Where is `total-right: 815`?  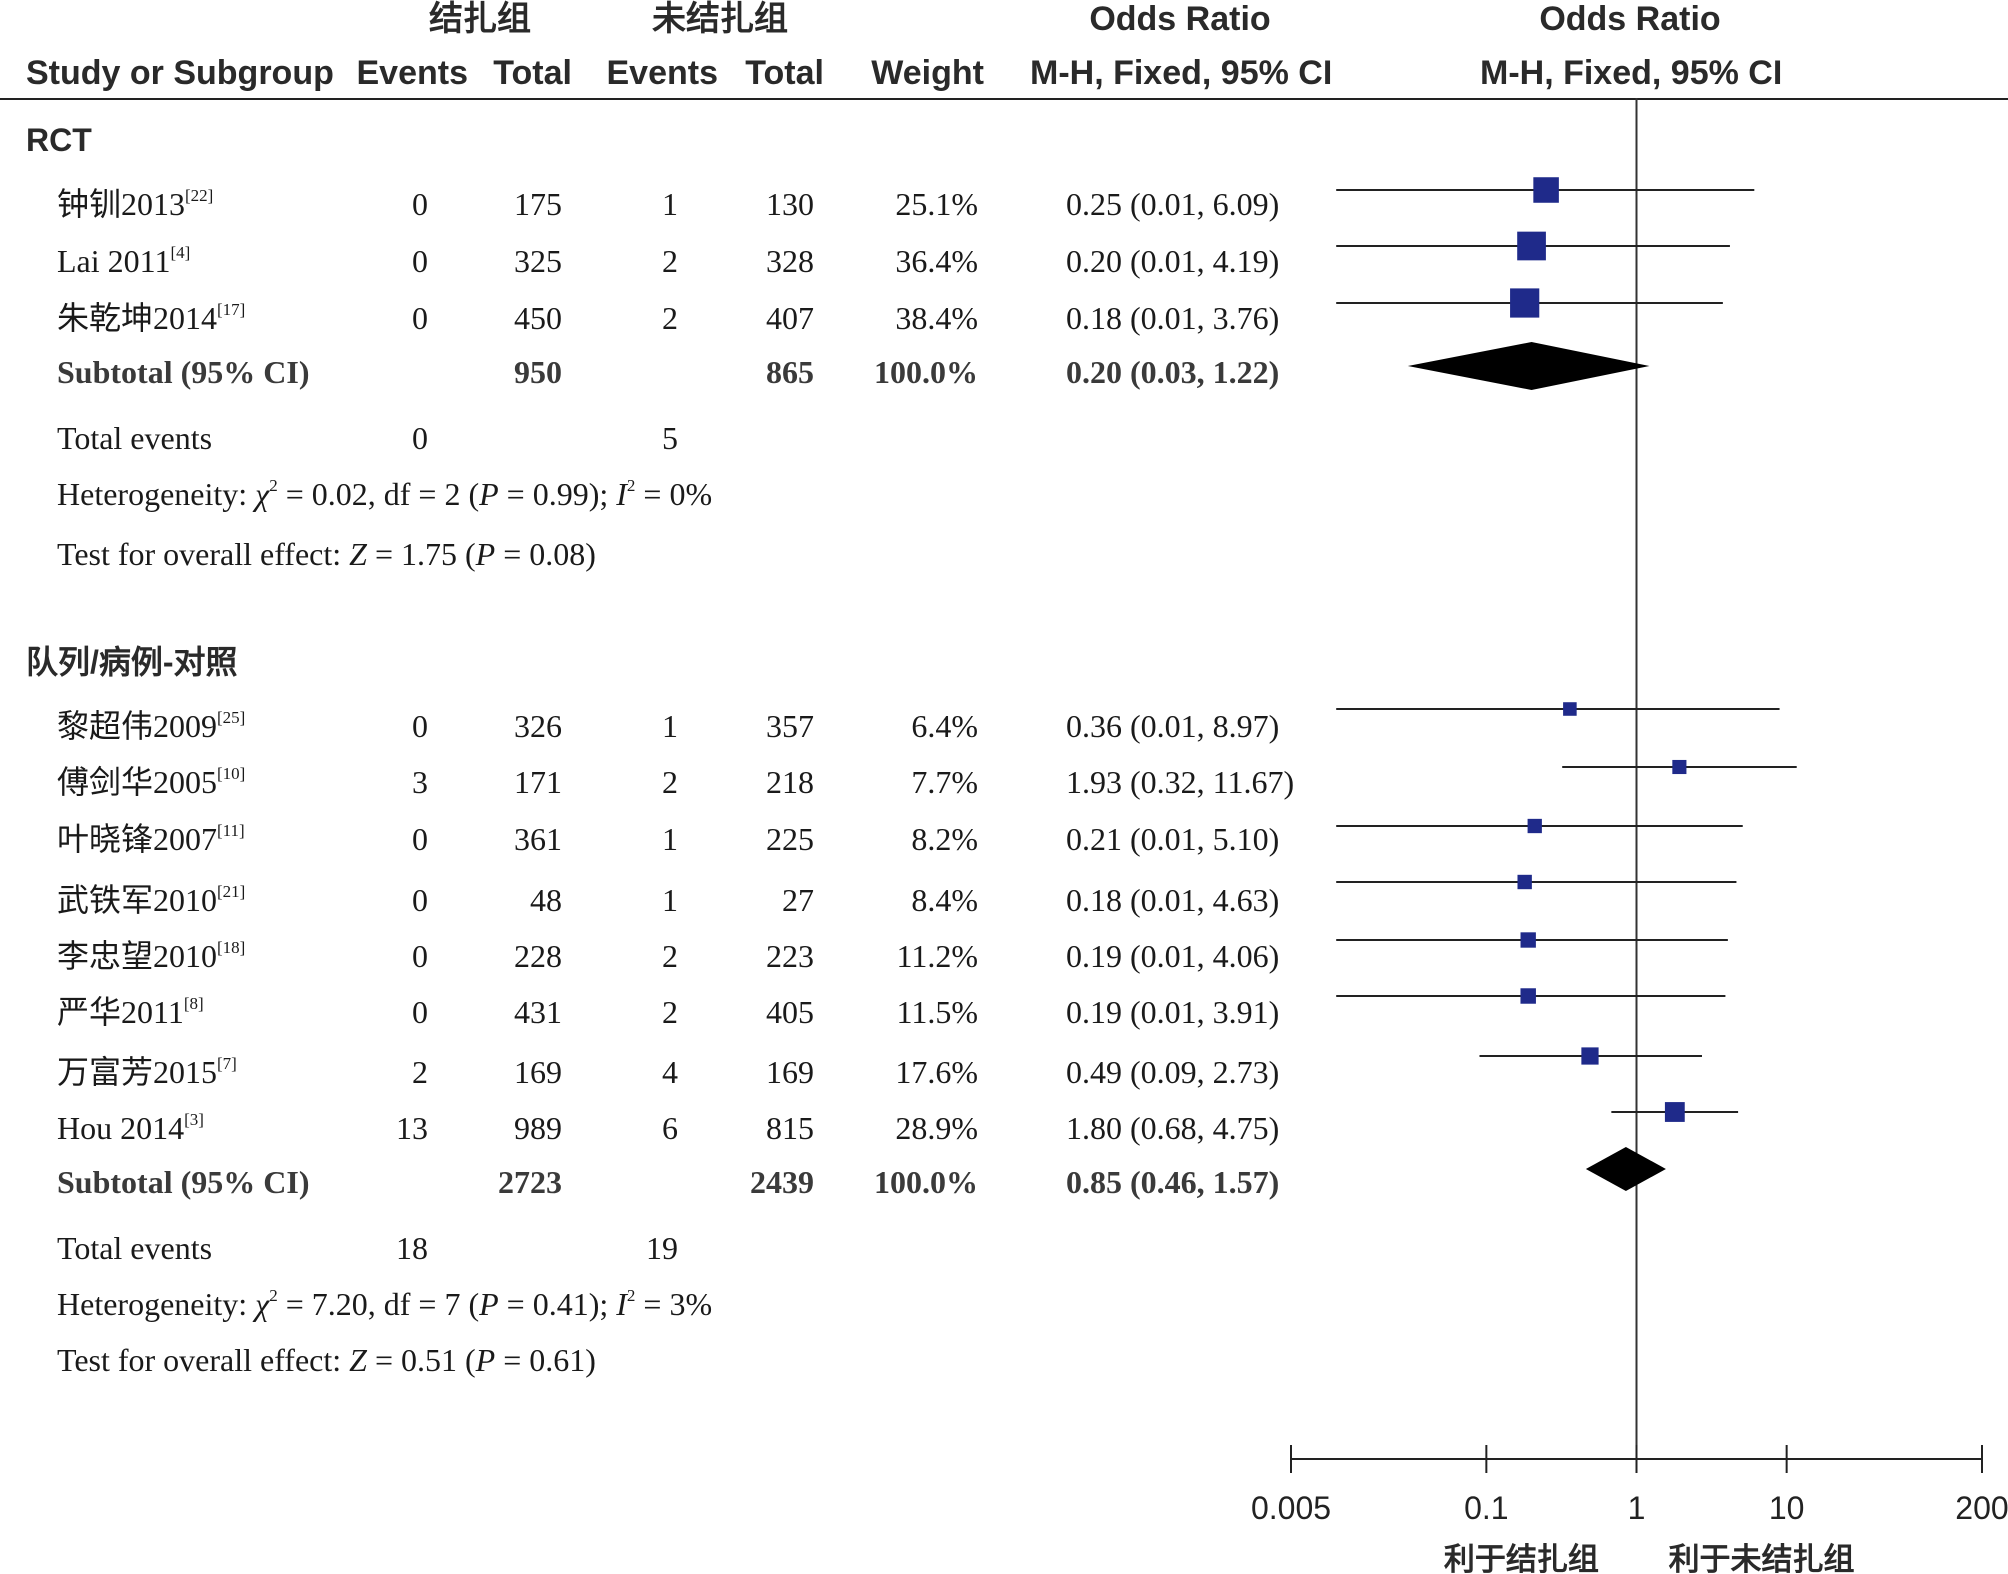
total-right: 815 is located at coordinates (790, 1128).